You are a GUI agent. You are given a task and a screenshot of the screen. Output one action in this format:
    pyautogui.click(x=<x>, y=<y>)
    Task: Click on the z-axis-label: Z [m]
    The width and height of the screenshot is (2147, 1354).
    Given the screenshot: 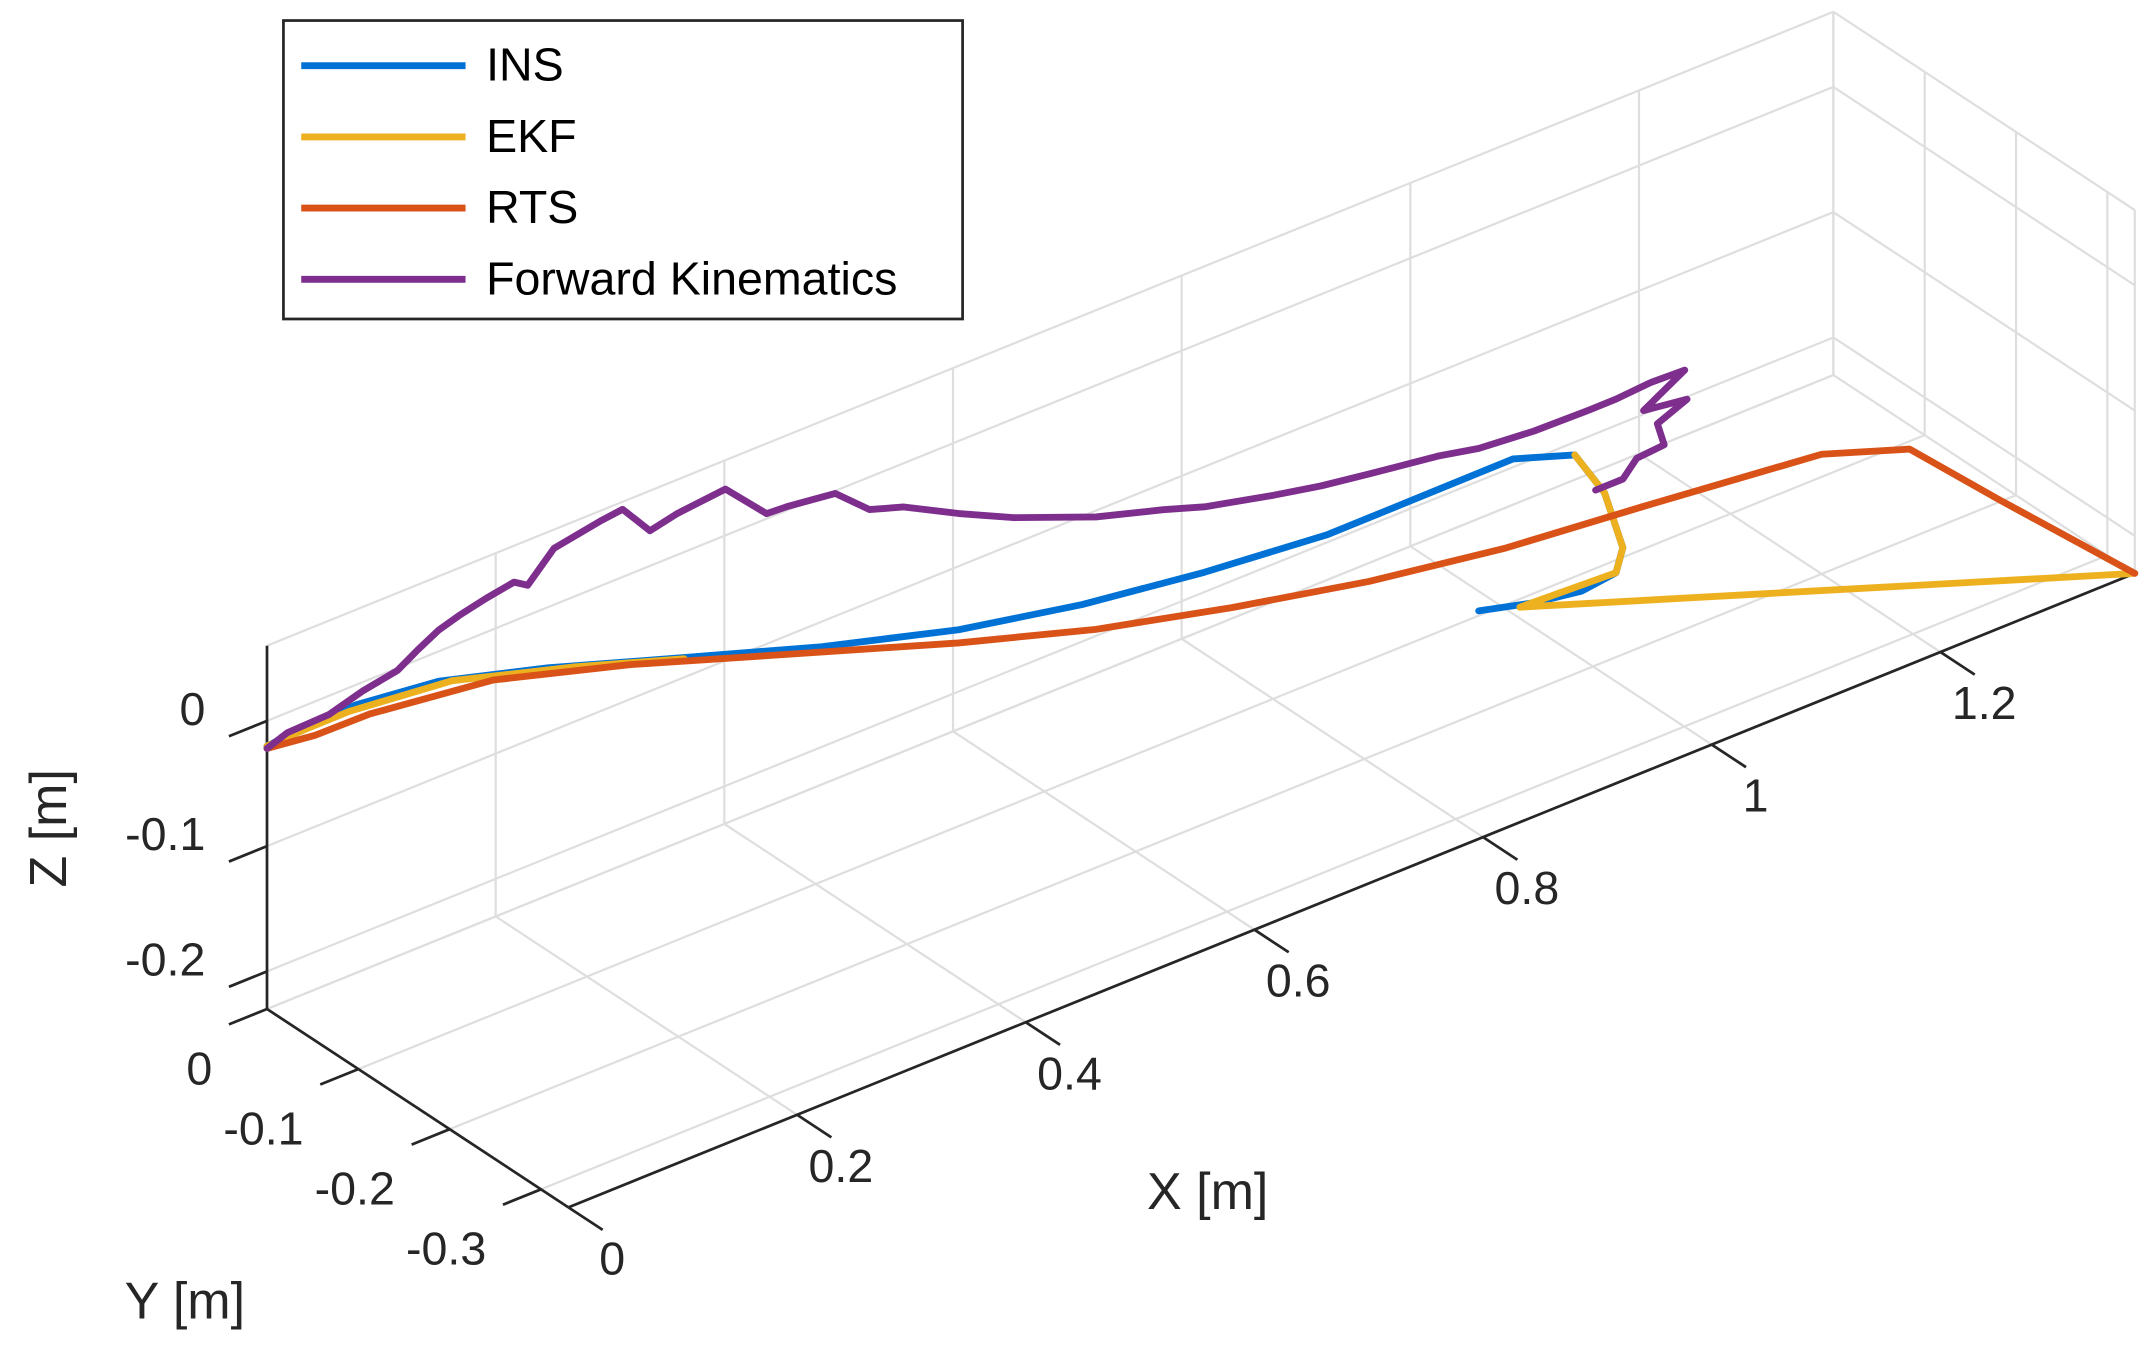 What is the action you would take?
    pyautogui.click(x=49, y=828)
    